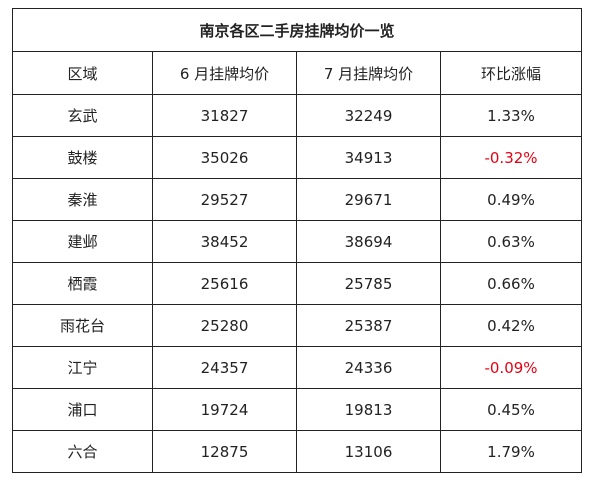 The image size is (591, 485). Describe the element at coordinates (82, 409) in the screenshot. I see `cell-district: 浦口` at that location.